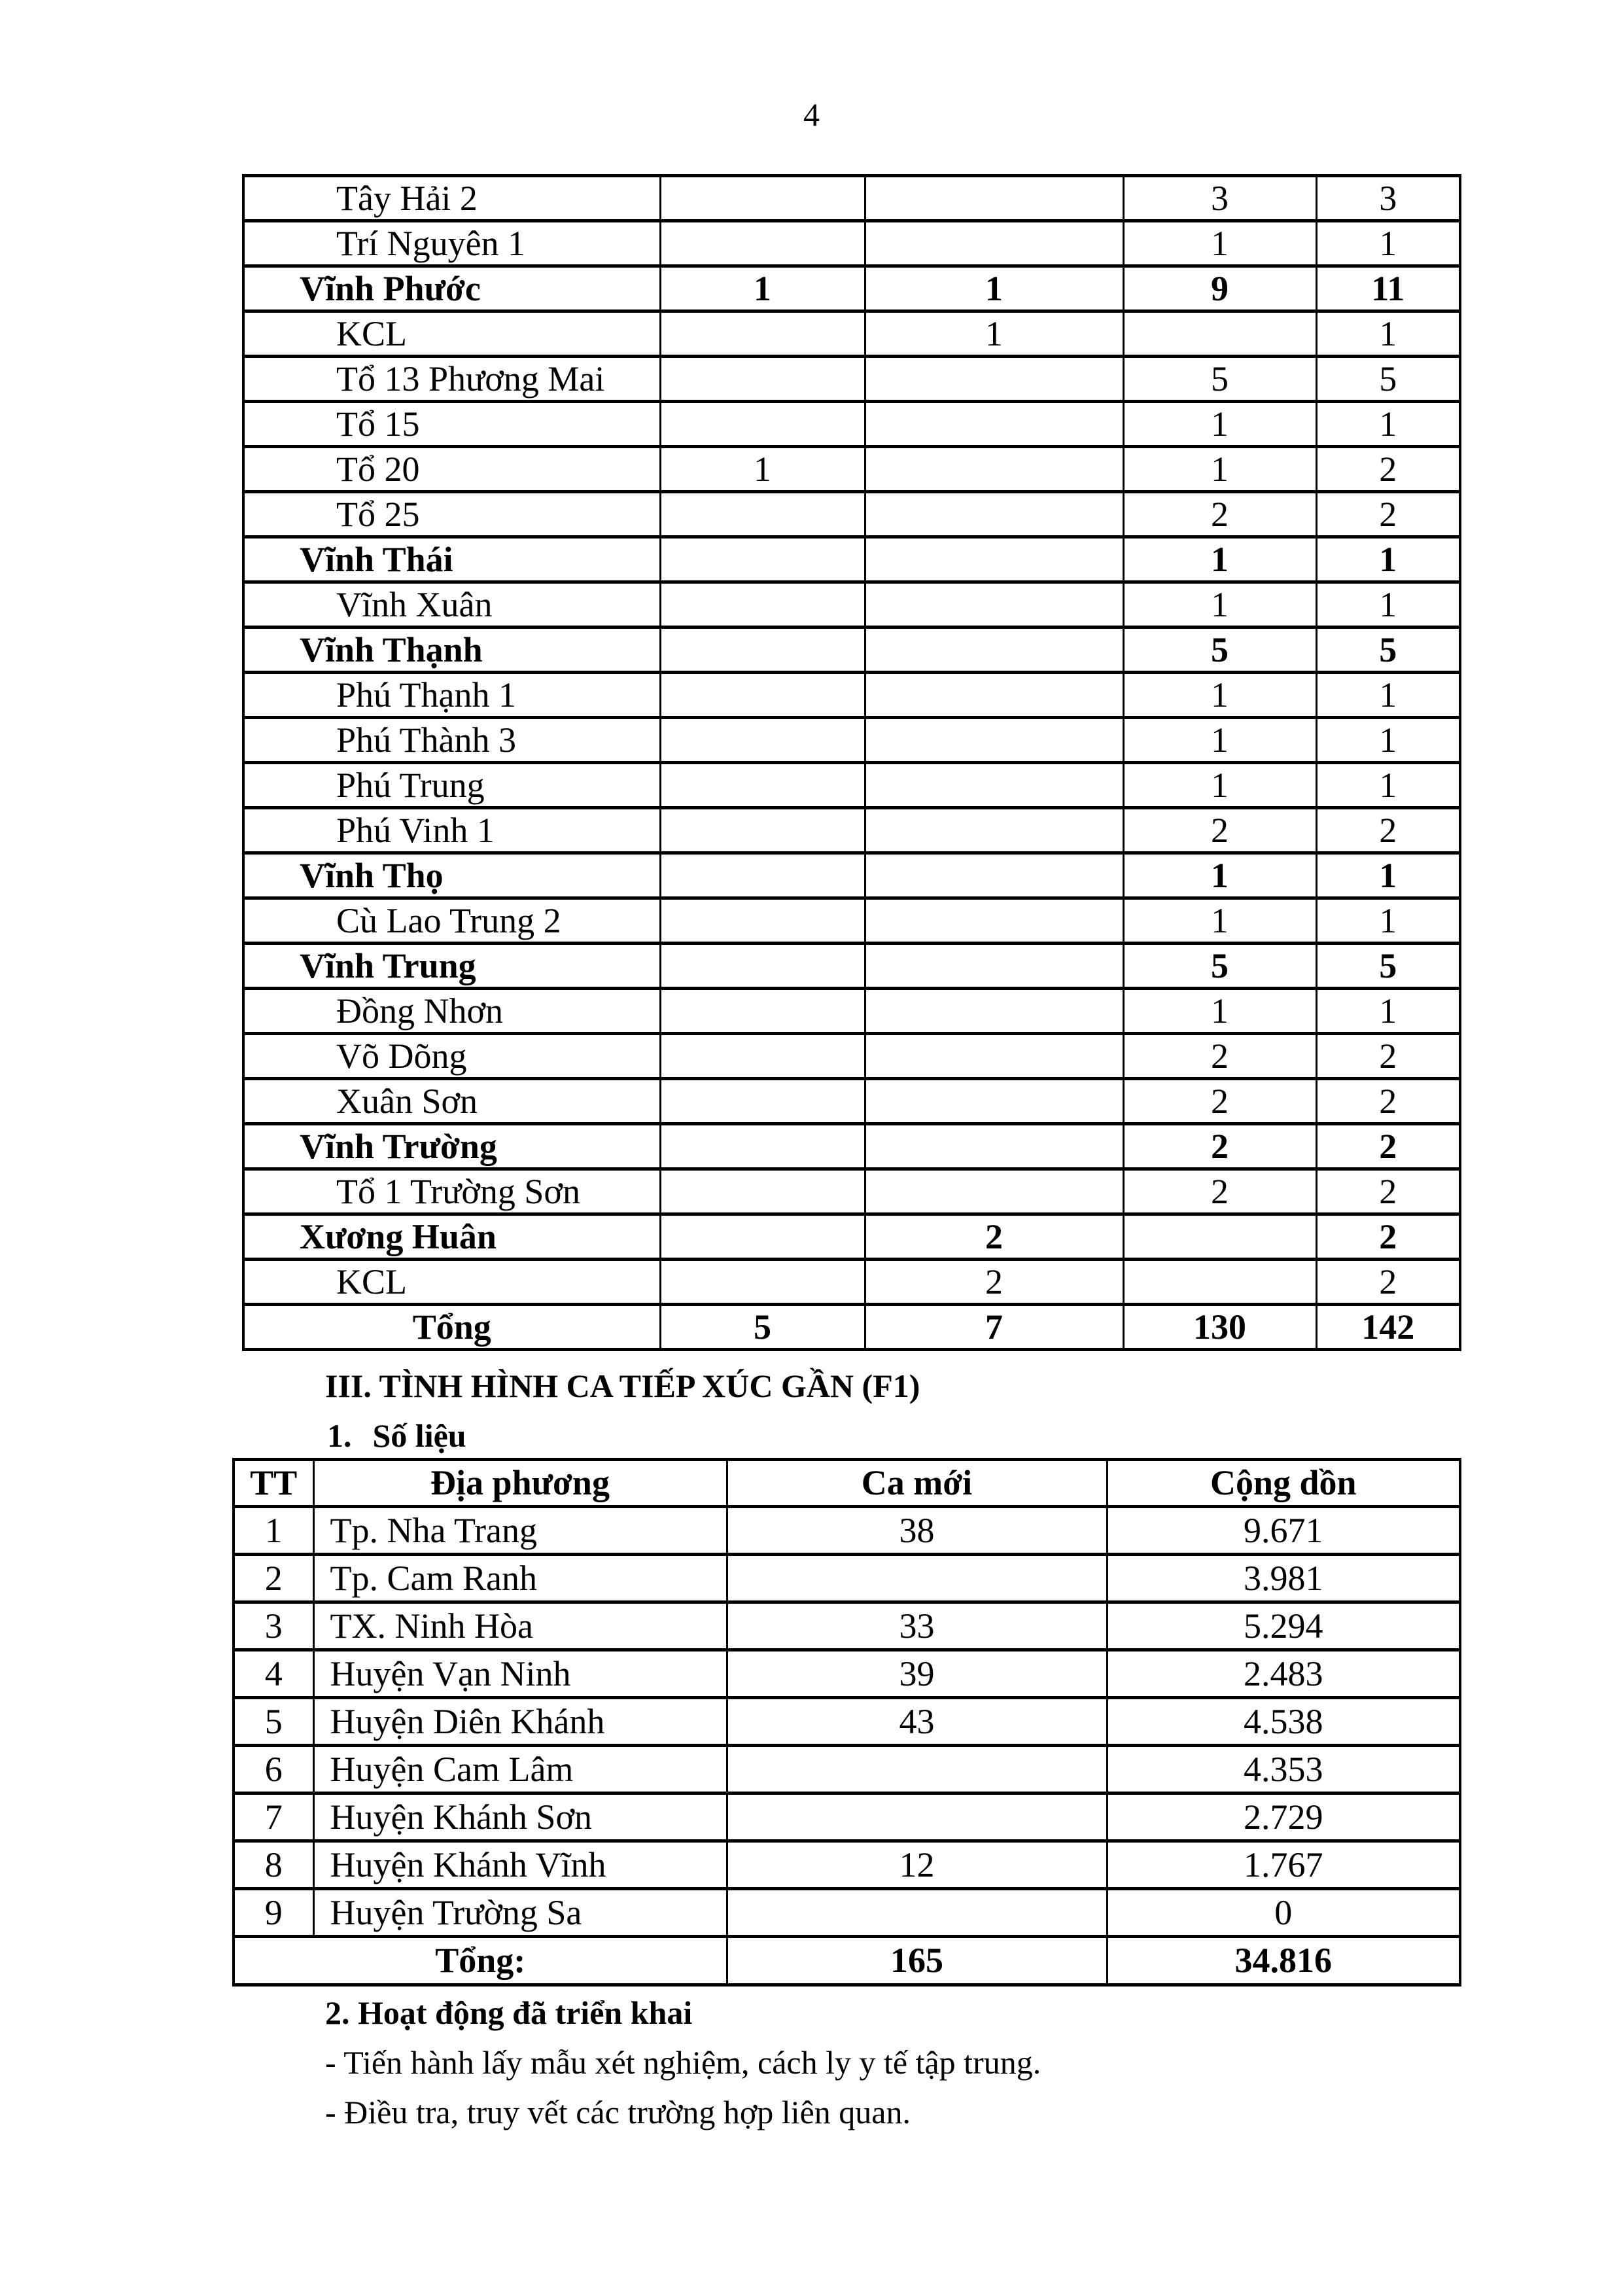 The height and width of the screenshot is (2296, 1623). What do you see at coordinates (452, 1056) in the screenshot?
I see `commune-name-cell: Võ Dõng` at bounding box center [452, 1056].